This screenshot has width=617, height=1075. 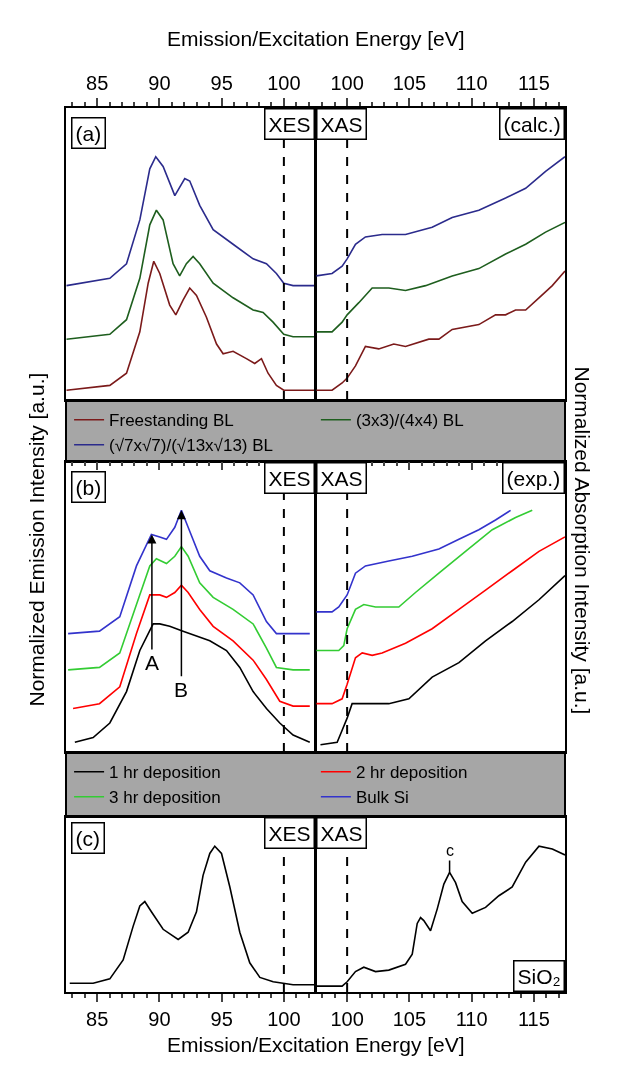 I want to click on text: (b), so click(x=88, y=487).